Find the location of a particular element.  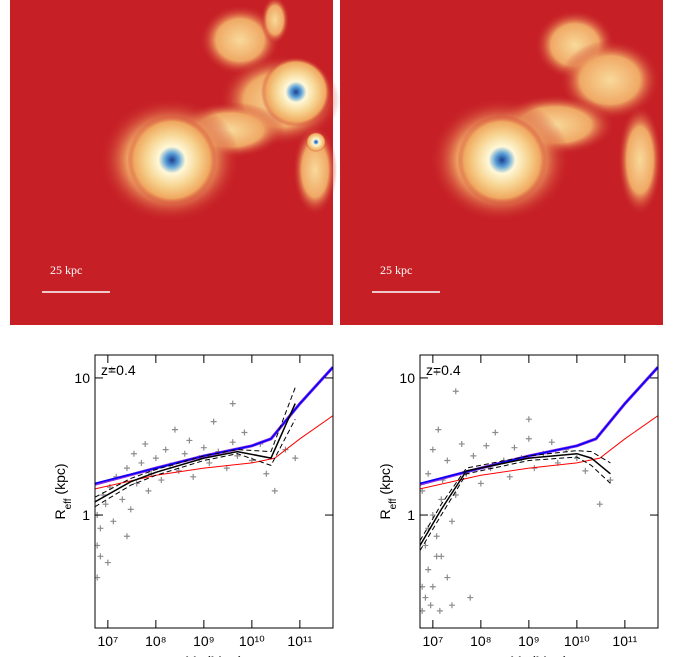

x-axis-title-part: M is located at coordinates (191, 655).